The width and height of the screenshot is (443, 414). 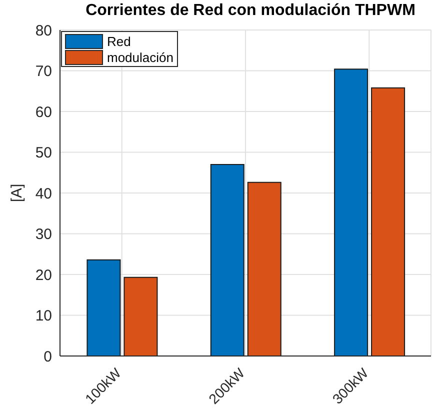 I want to click on y-tick-label: 10, so click(x=43, y=316).